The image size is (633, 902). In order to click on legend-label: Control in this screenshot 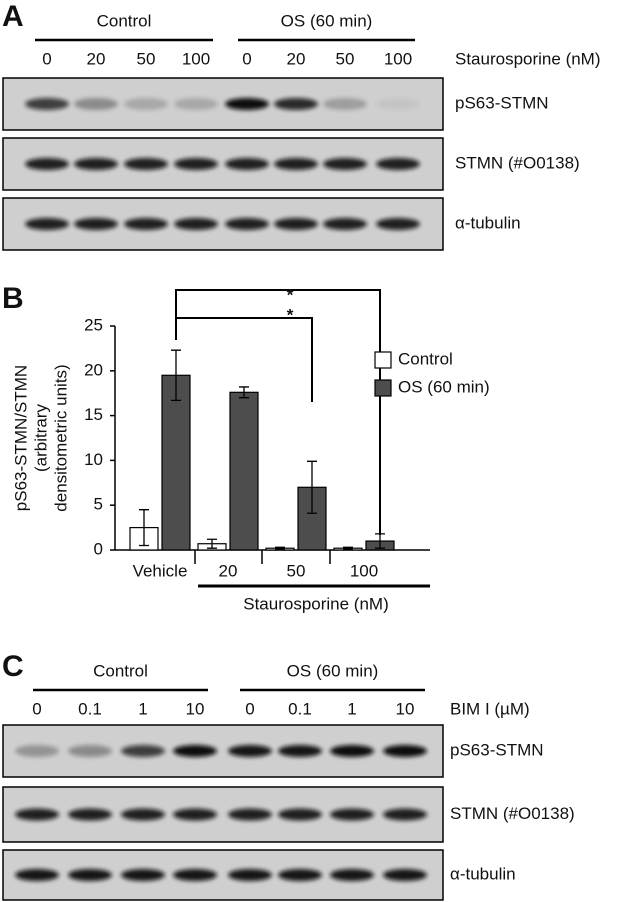, I will do `click(425, 358)`.